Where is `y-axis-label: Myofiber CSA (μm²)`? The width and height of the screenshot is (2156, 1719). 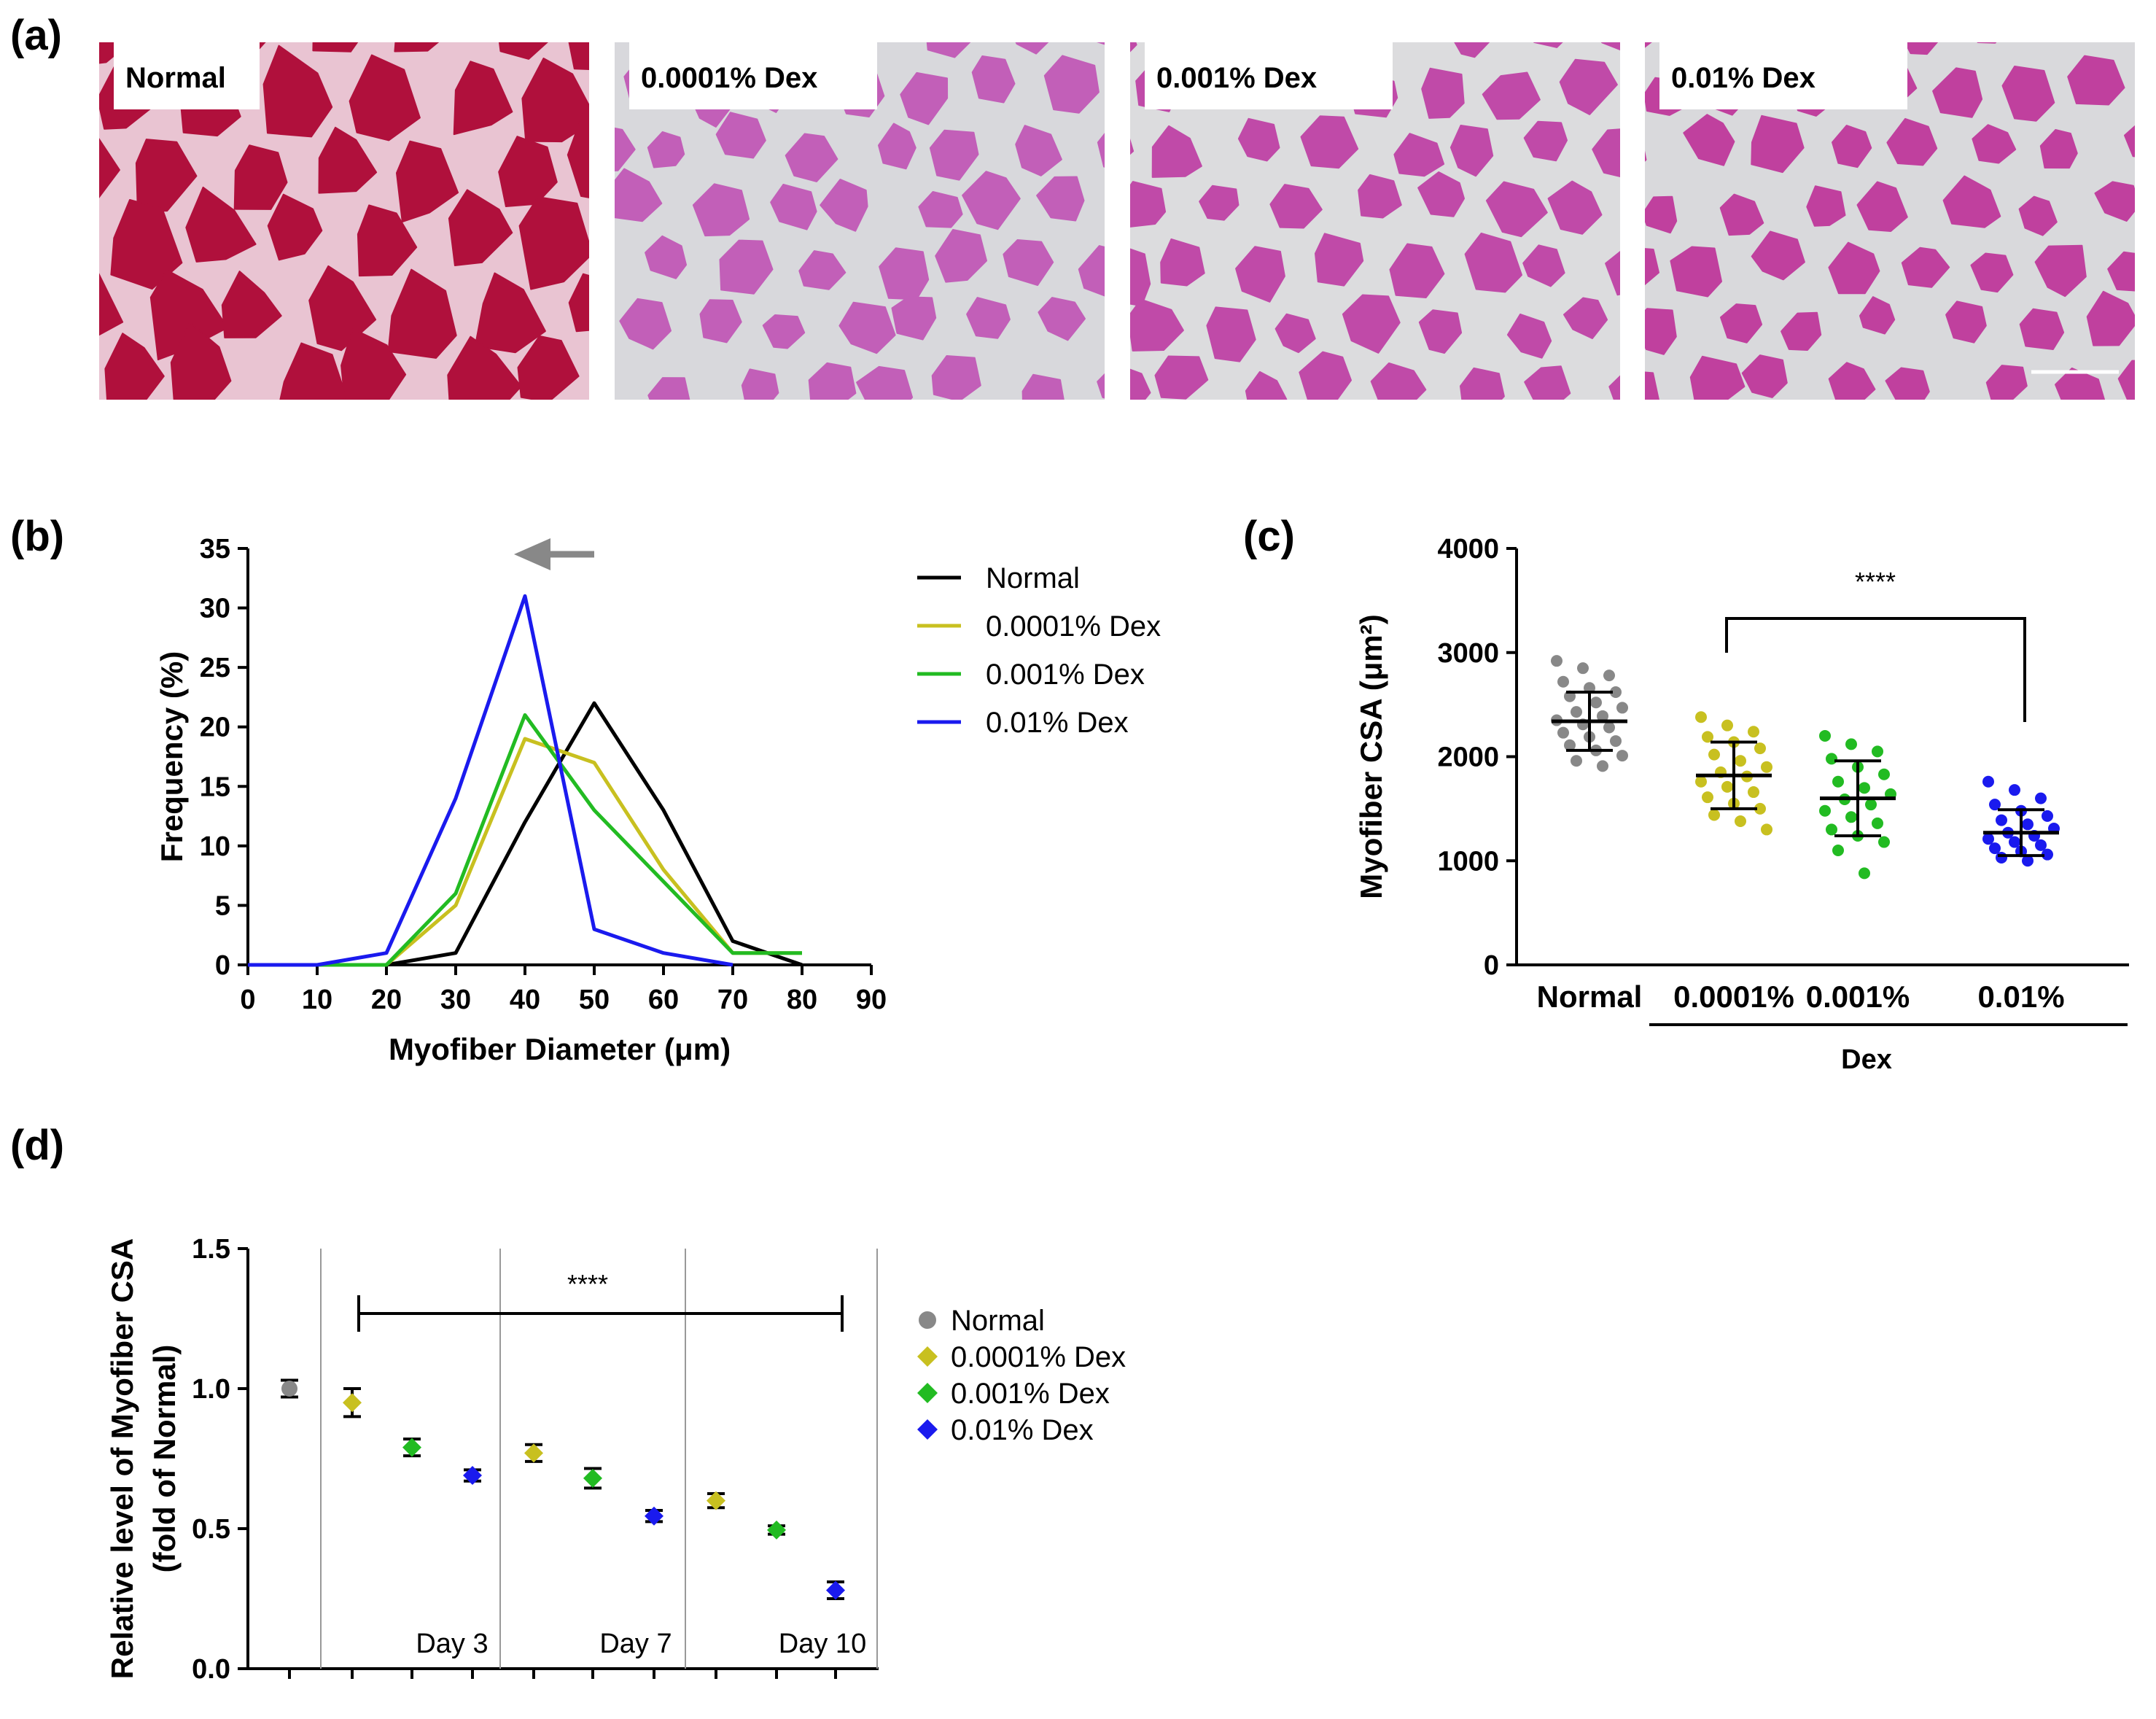 y-axis-label: Myofiber CSA (μm²) is located at coordinates (1371, 756).